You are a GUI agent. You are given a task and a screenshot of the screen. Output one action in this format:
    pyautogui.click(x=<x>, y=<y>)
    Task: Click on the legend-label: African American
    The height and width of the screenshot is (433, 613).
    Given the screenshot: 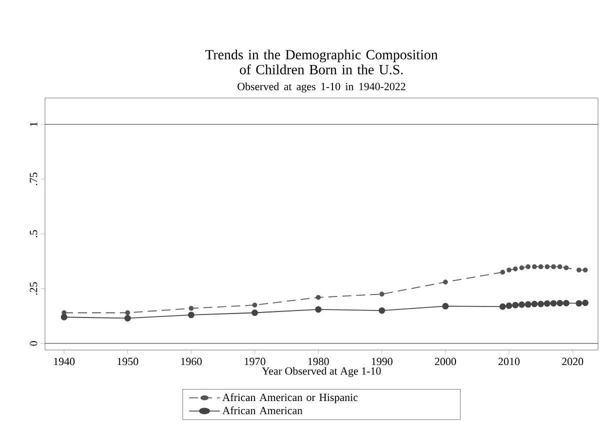 What is the action you would take?
    pyautogui.click(x=262, y=410)
    